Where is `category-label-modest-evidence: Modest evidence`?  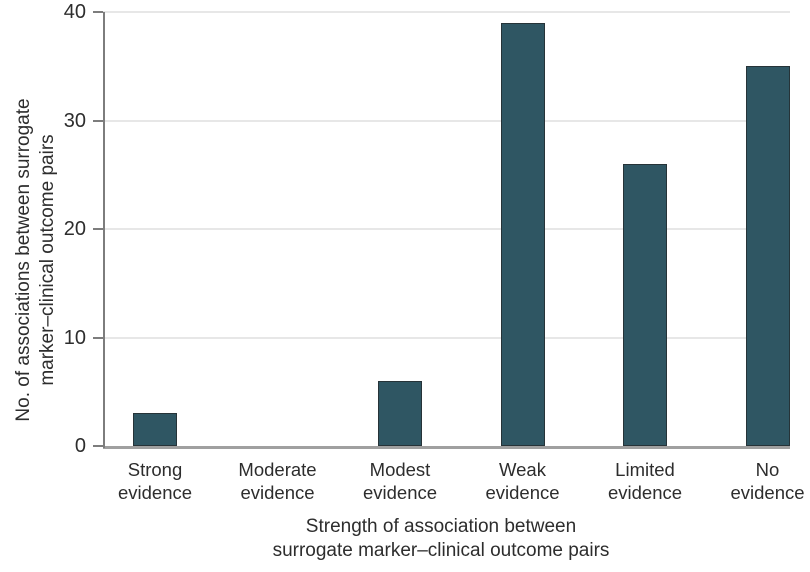
category-label-modest-evidence: Modest evidence is located at coordinates (400, 481).